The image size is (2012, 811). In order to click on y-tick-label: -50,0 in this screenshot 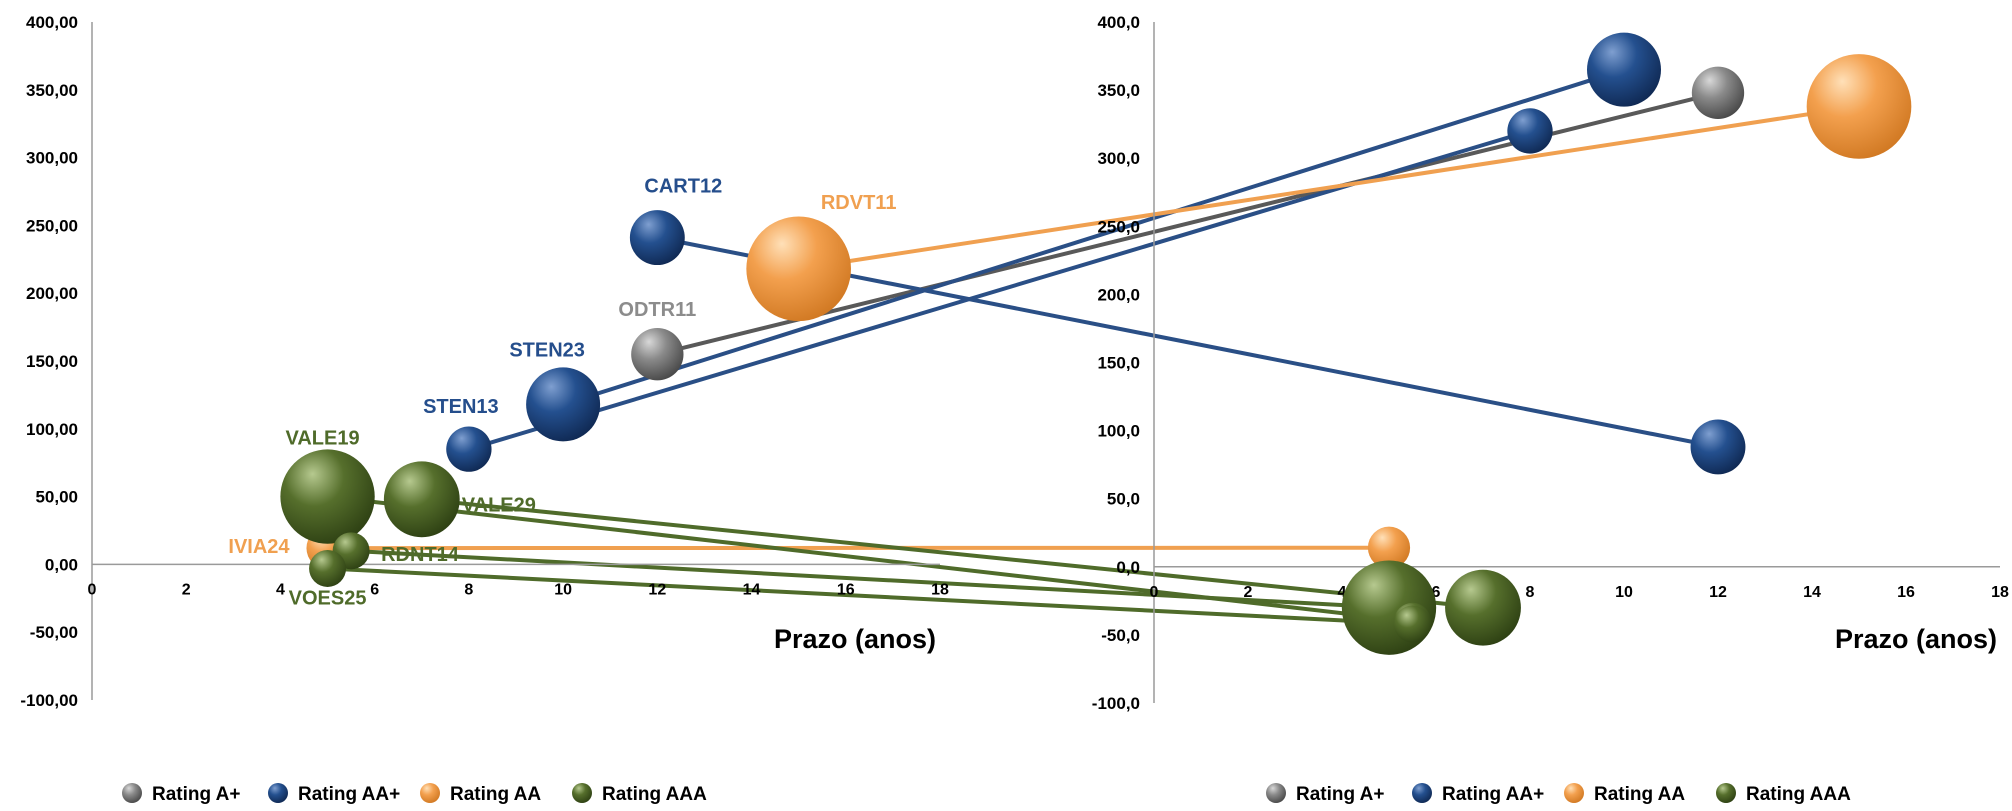, I will do `click(1120, 635)`.